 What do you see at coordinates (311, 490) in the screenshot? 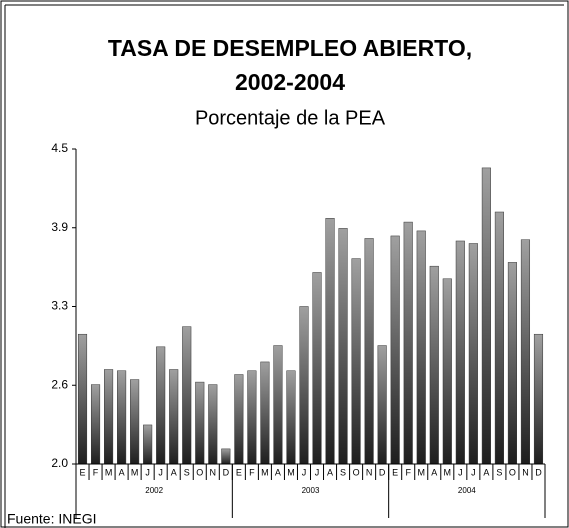
I see `year-label: 2003` at bounding box center [311, 490].